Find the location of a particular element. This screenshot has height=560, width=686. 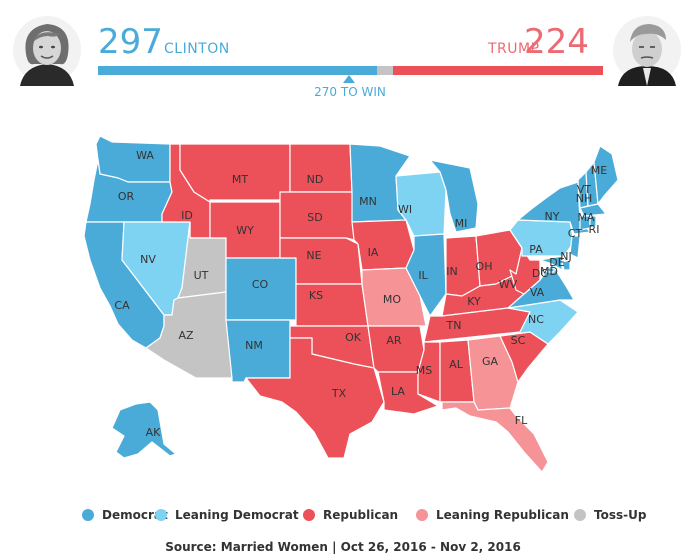

state-label-ca: CA is located at coordinates (122, 305).